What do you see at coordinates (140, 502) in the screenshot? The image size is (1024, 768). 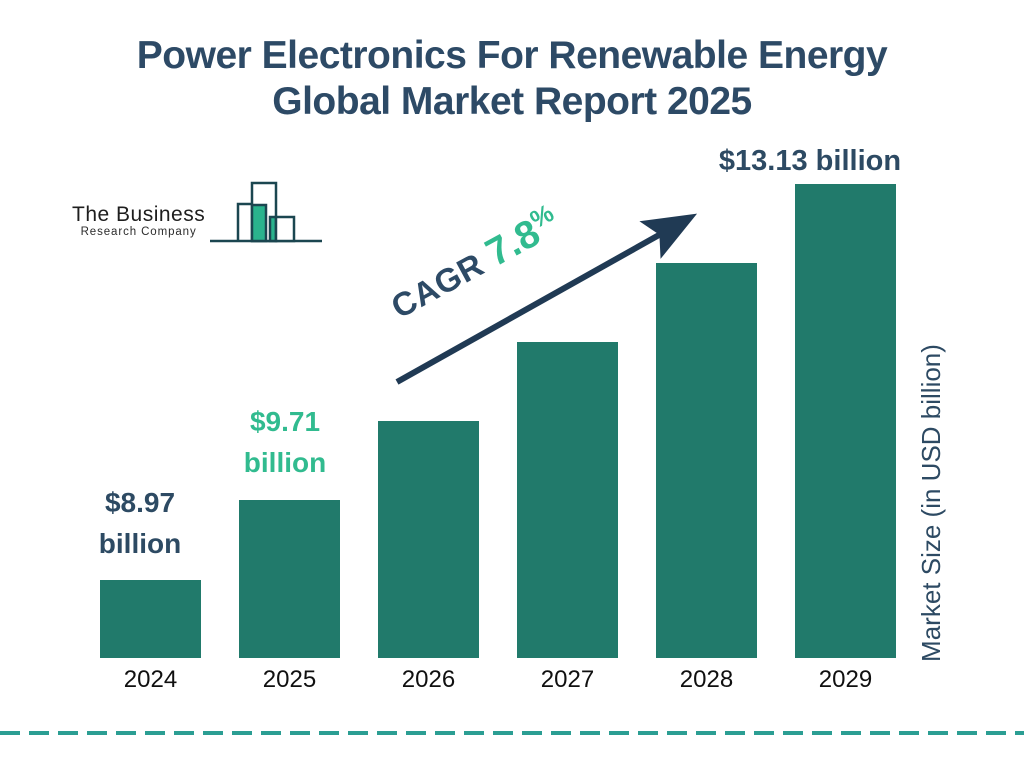 I see `value-label-2024-line1: $8.97` at bounding box center [140, 502].